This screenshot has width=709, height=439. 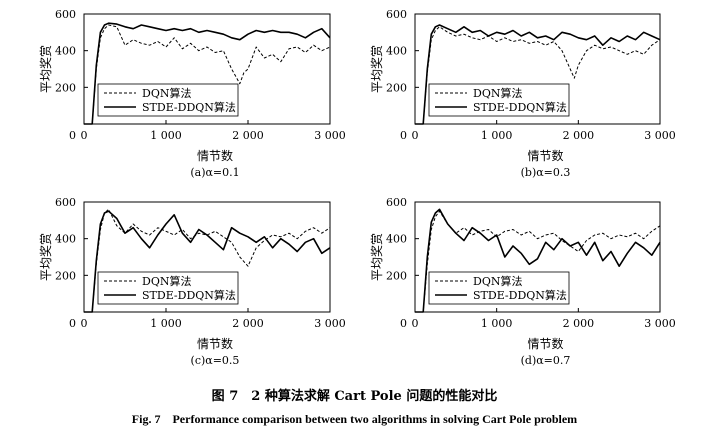 I want to click on panel-subtitle: (d)α=0.7, so click(x=546, y=360).